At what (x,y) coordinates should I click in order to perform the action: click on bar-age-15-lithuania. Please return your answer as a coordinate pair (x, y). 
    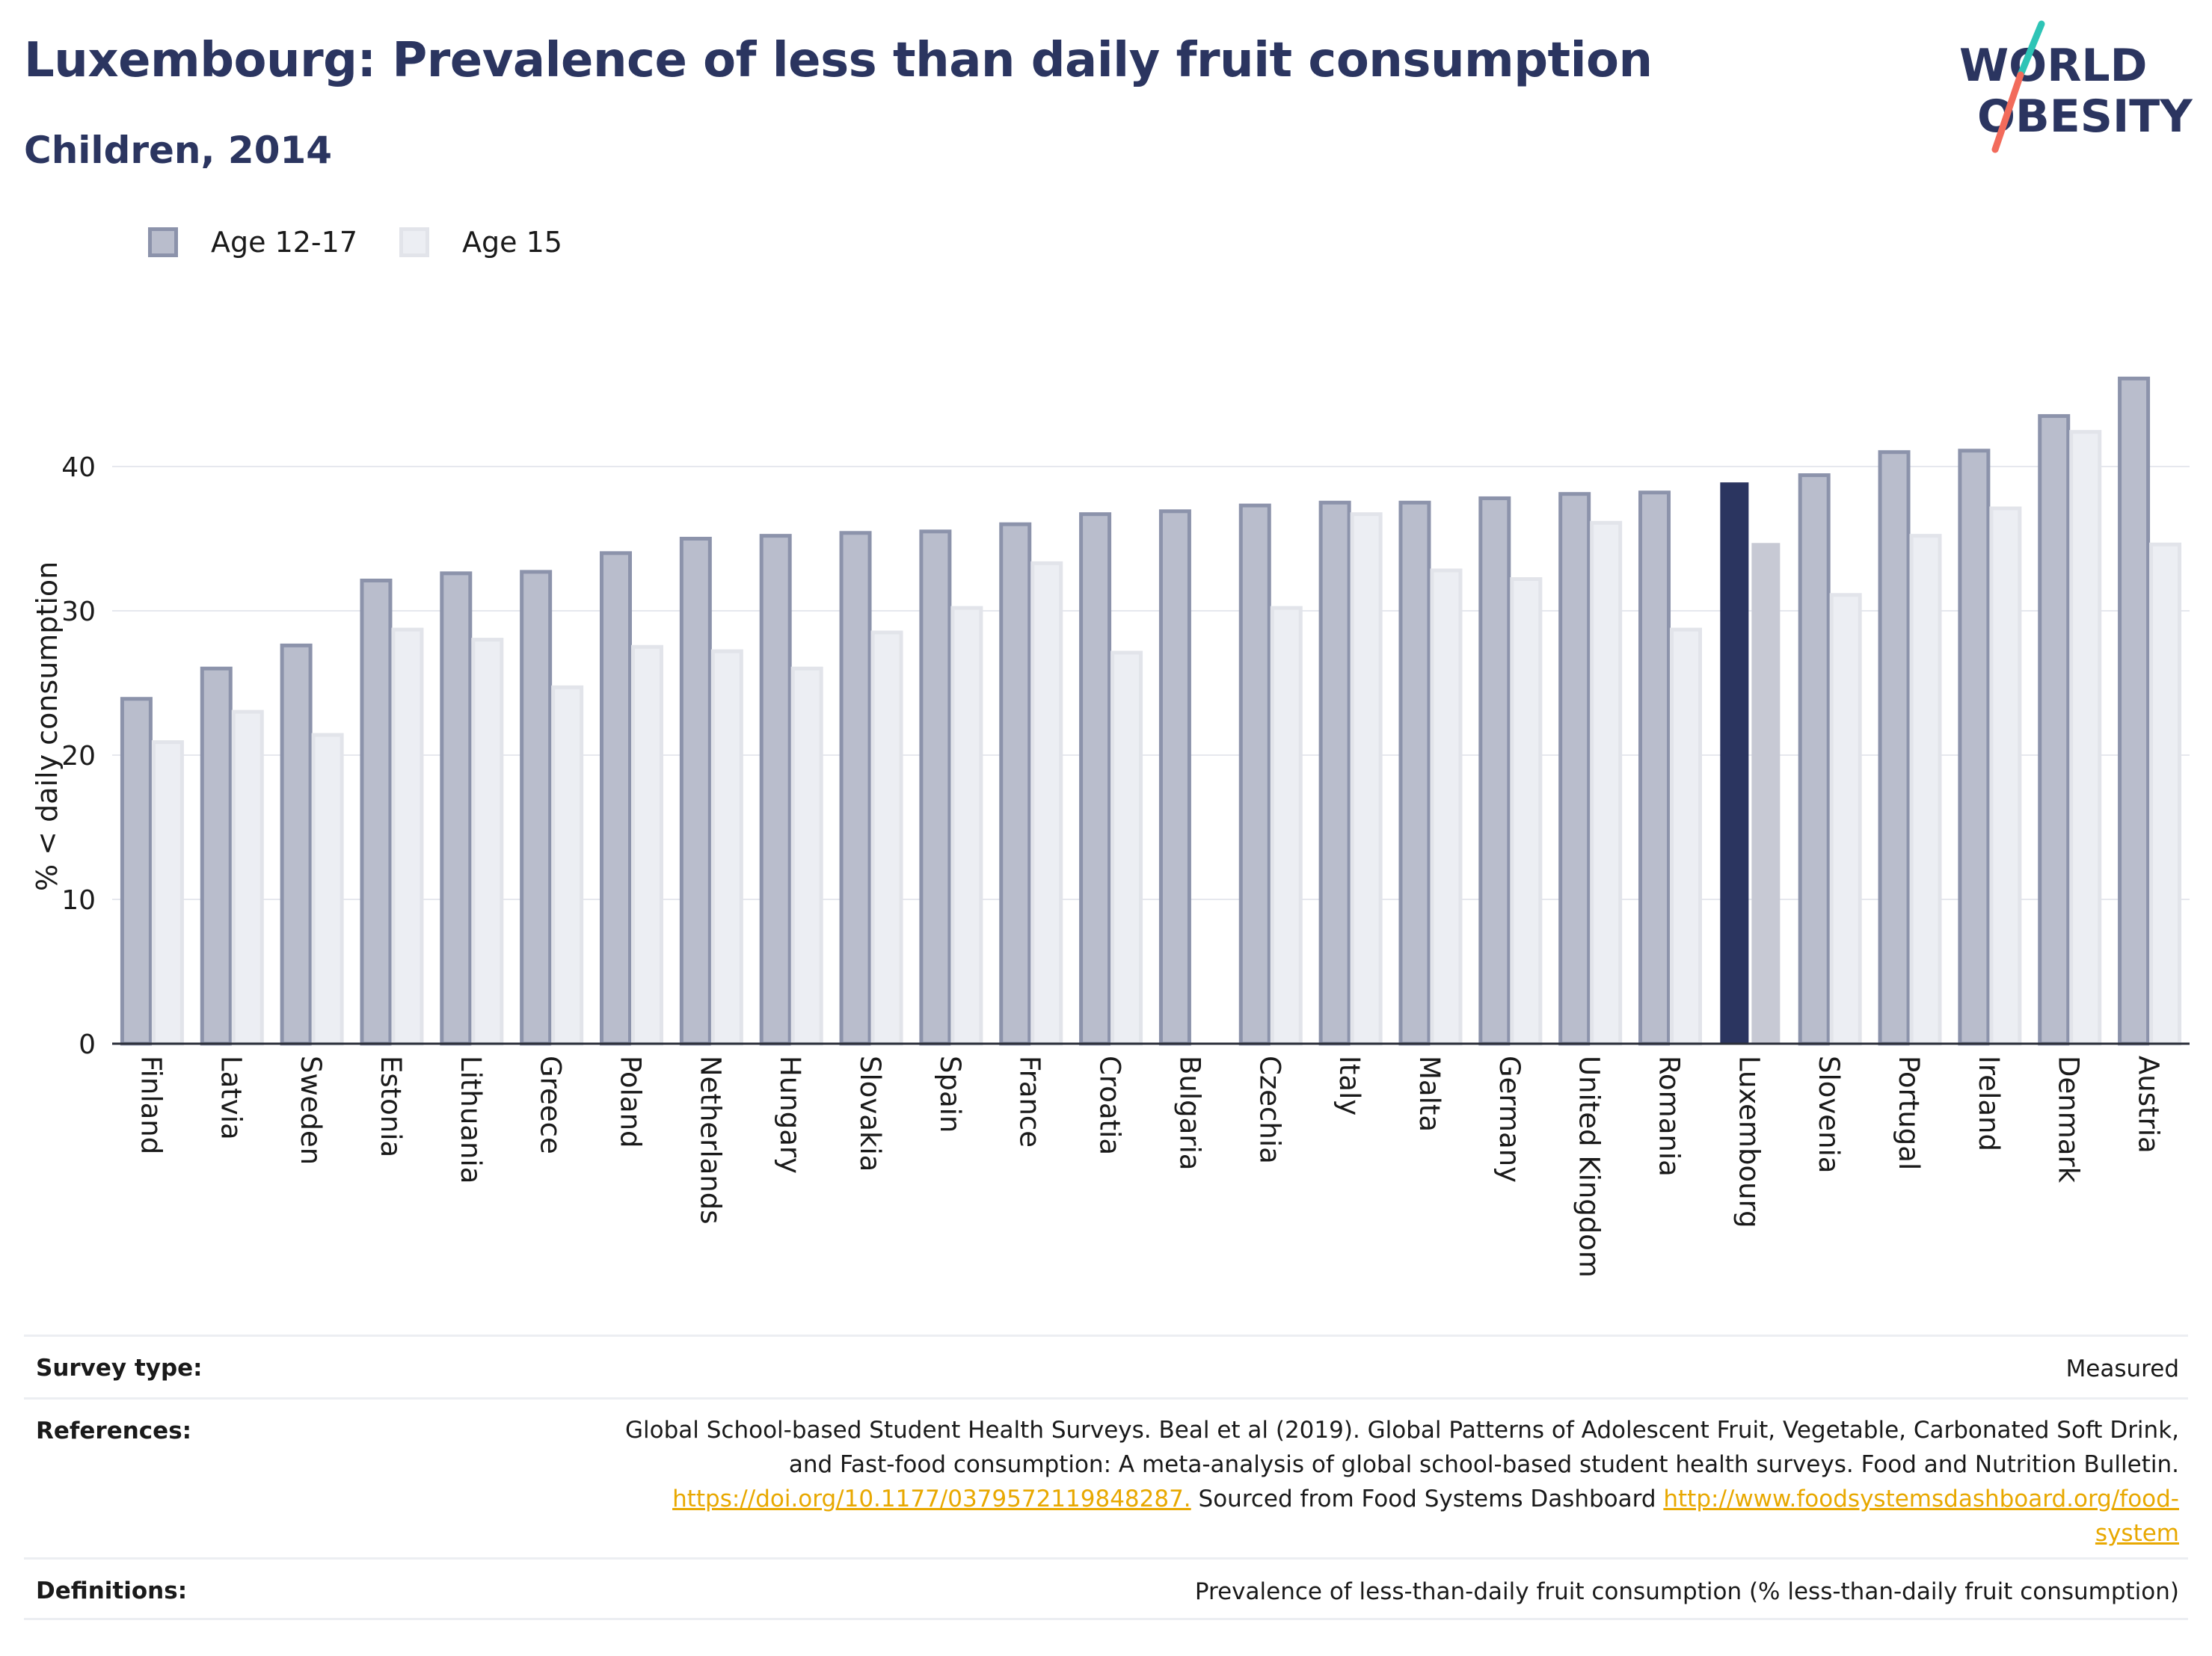
    Looking at the image, I should click on (487, 842).